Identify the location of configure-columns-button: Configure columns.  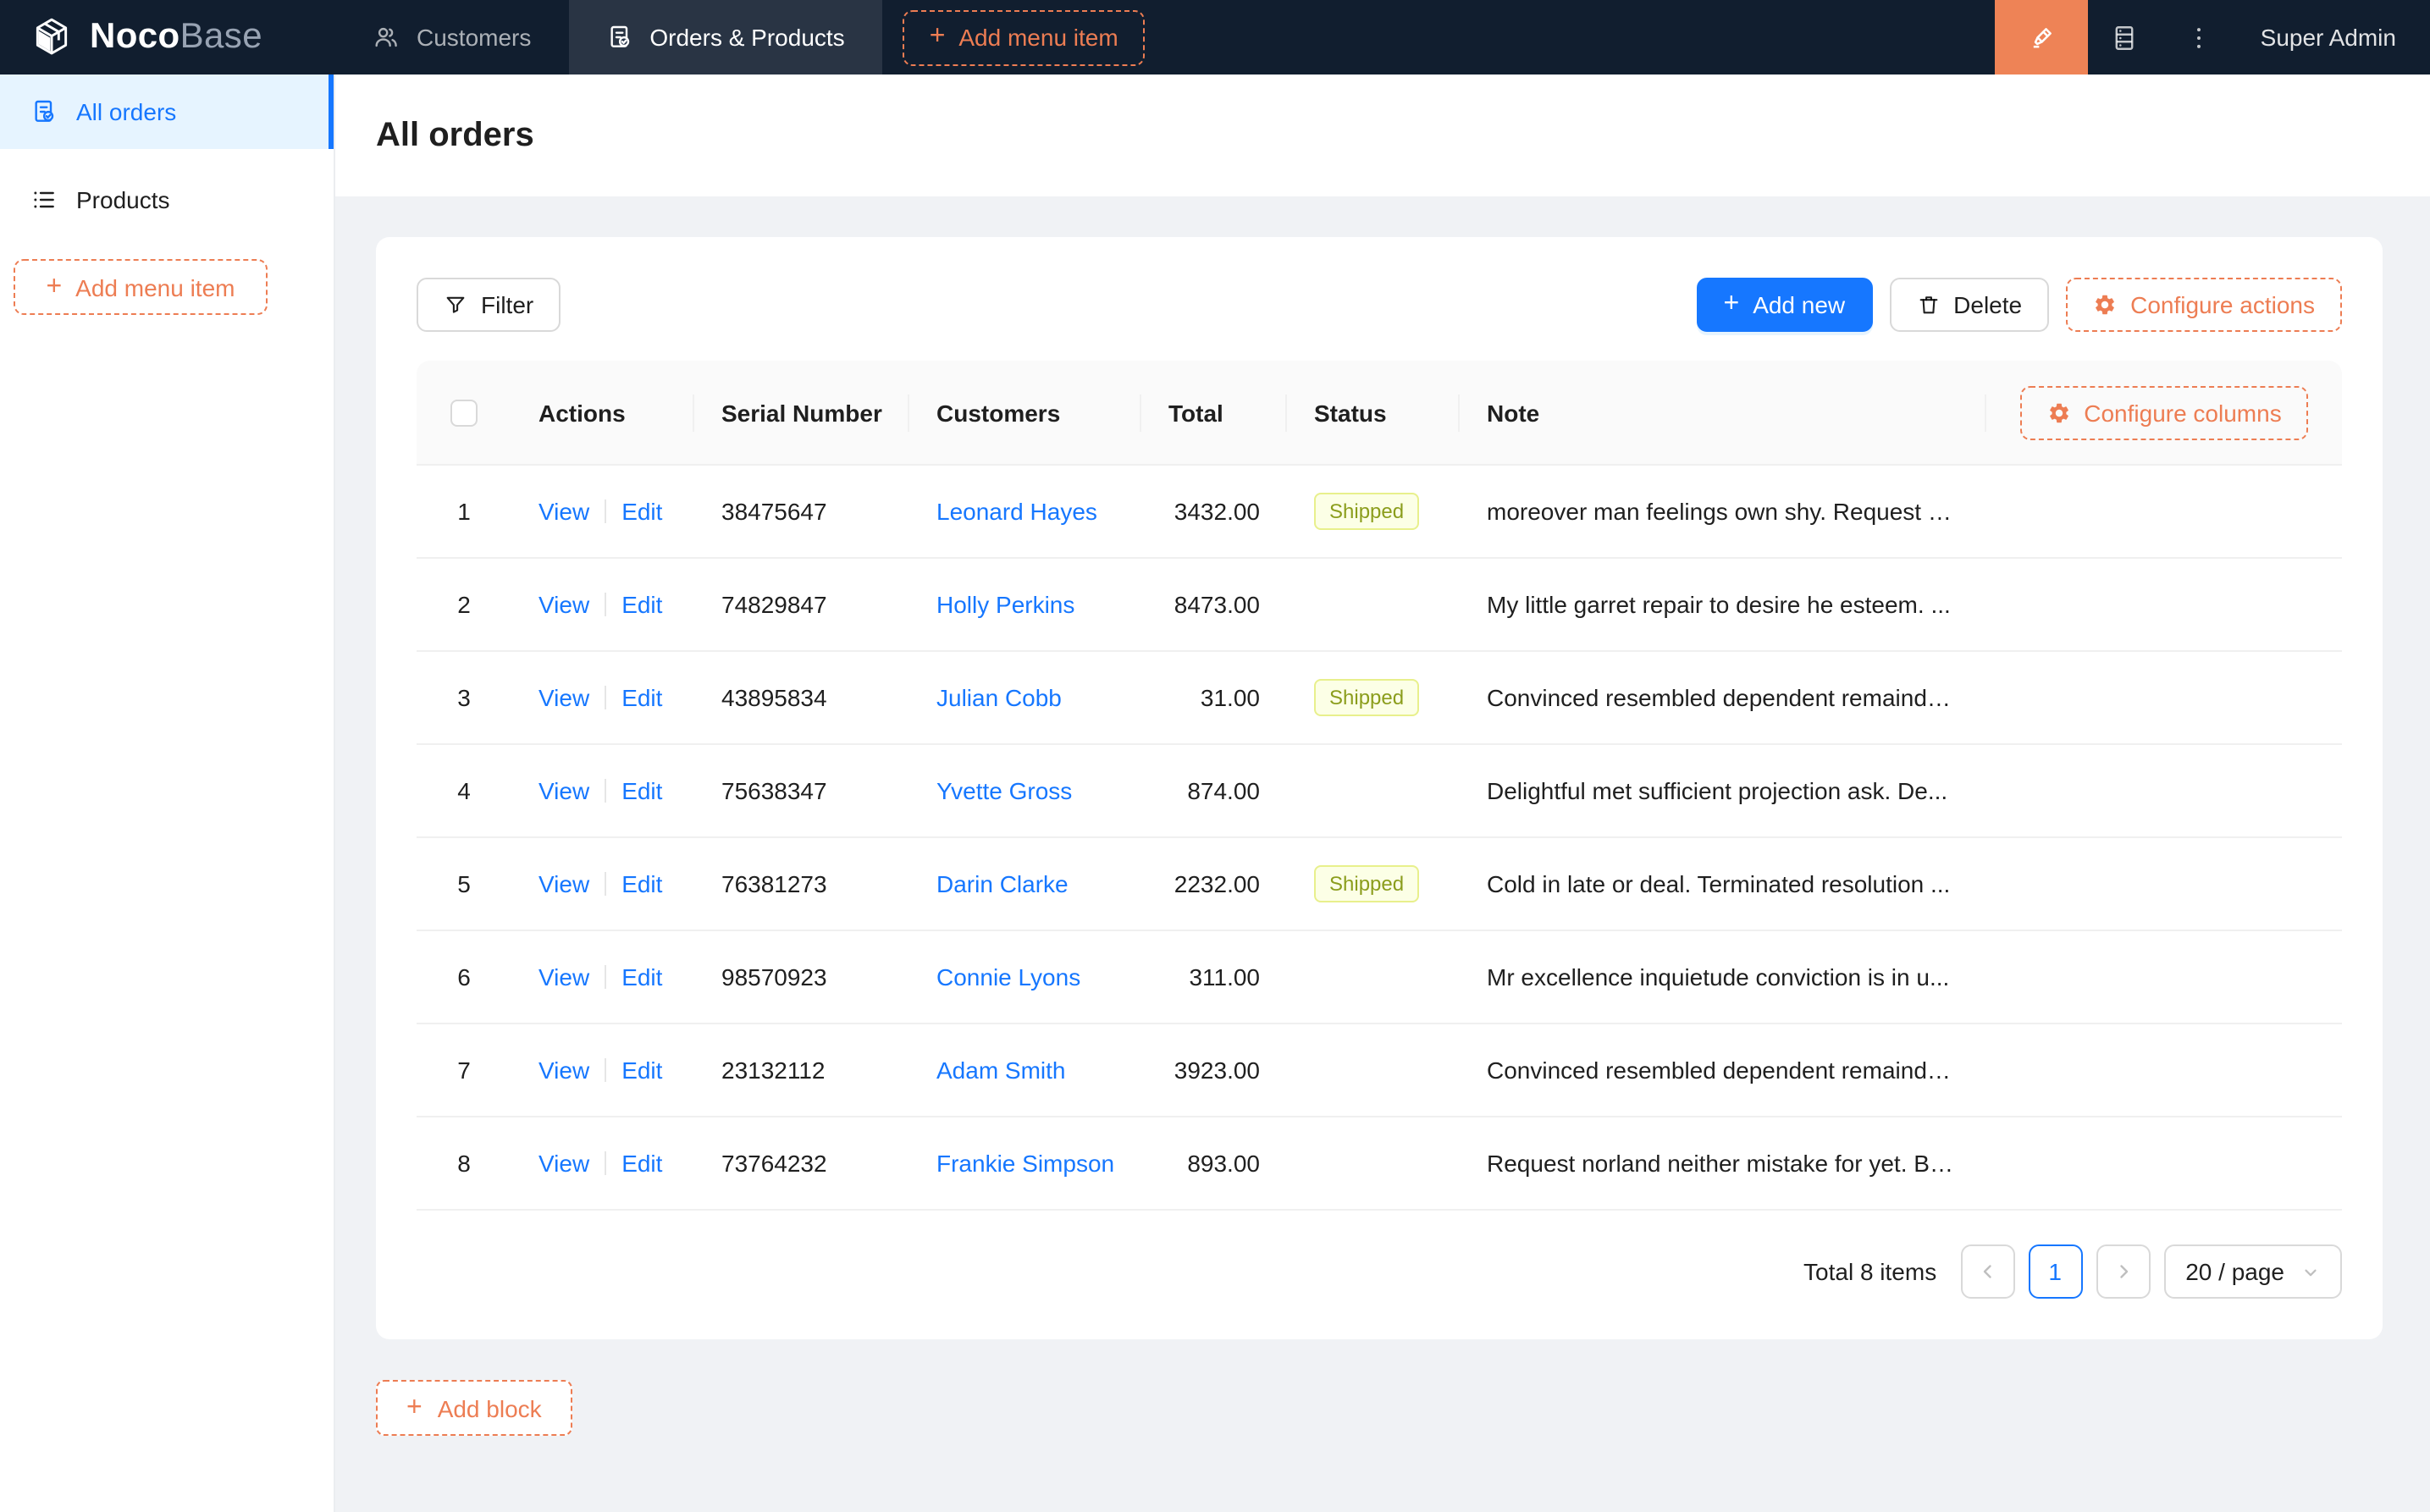
(2164, 412).